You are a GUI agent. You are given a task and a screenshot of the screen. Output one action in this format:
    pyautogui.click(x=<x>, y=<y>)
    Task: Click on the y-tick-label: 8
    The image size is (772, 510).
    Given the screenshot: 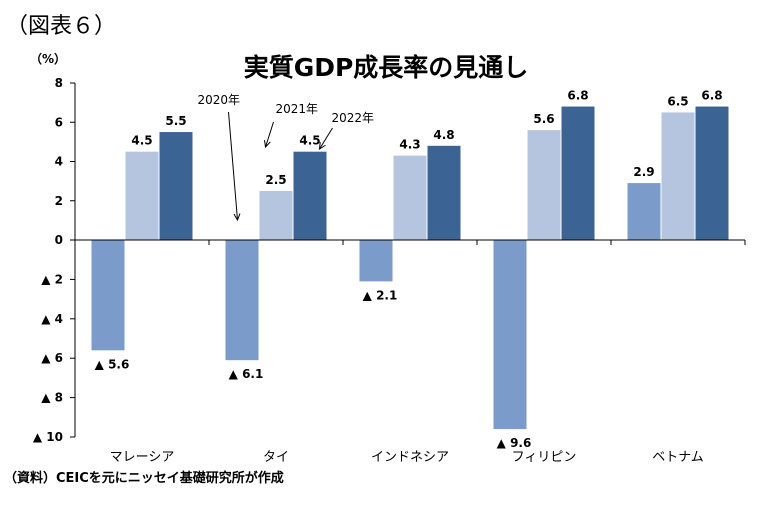 What is the action you would take?
    pyautogui.click(x=59, y=83)
    